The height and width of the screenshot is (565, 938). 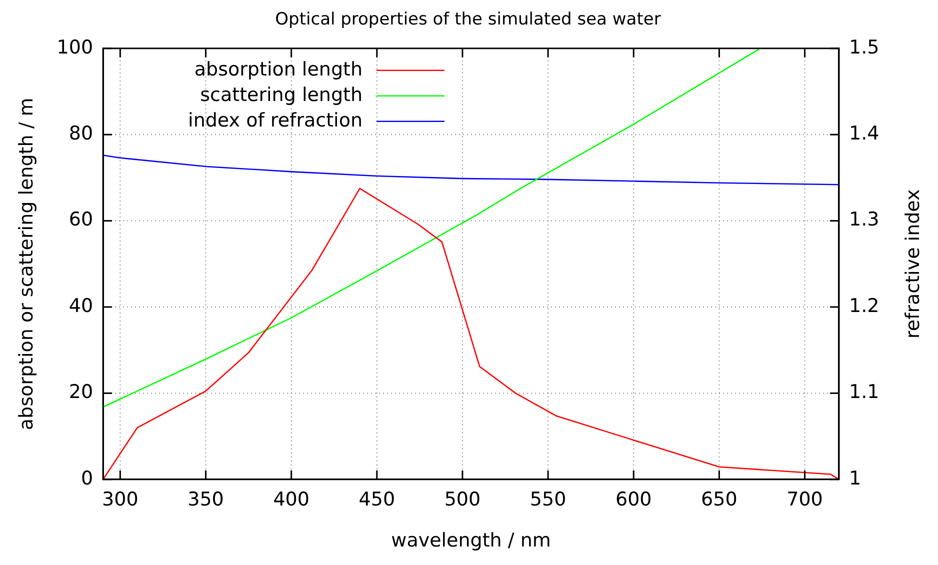 I want to click on legend-label: scattering length, so click(x=281, y=95).